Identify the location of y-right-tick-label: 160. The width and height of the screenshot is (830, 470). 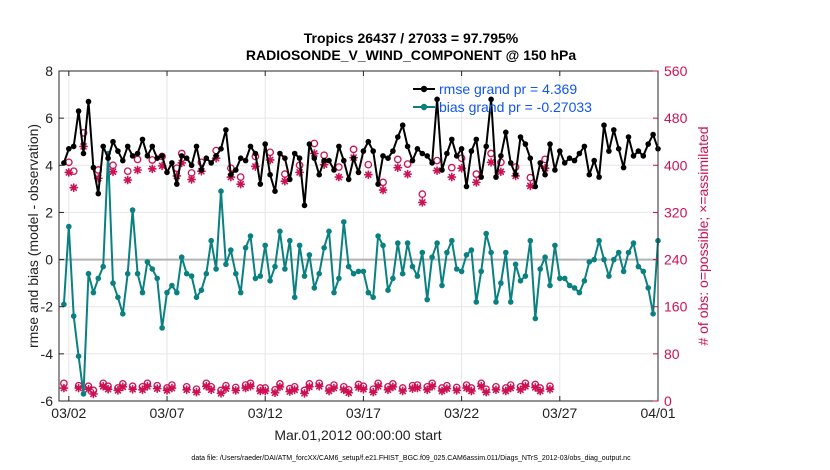
(676, 307).